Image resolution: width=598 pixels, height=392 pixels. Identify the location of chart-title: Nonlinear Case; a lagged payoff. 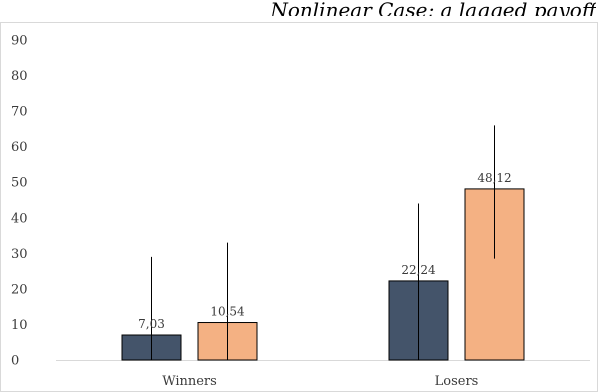
(433, 8).